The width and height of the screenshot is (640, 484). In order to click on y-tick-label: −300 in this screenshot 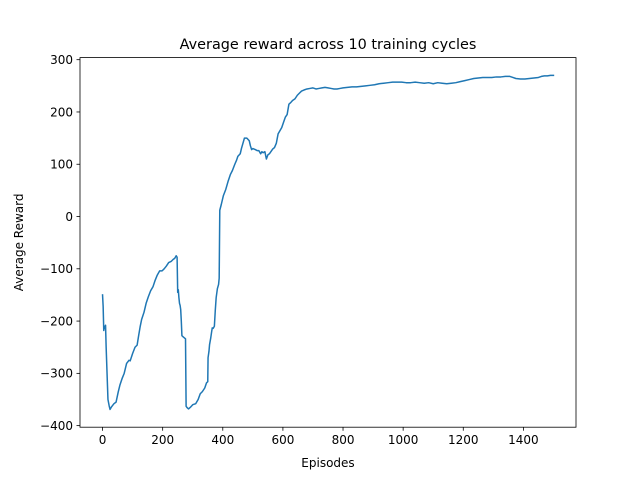, I will do `click(56, 374)`.